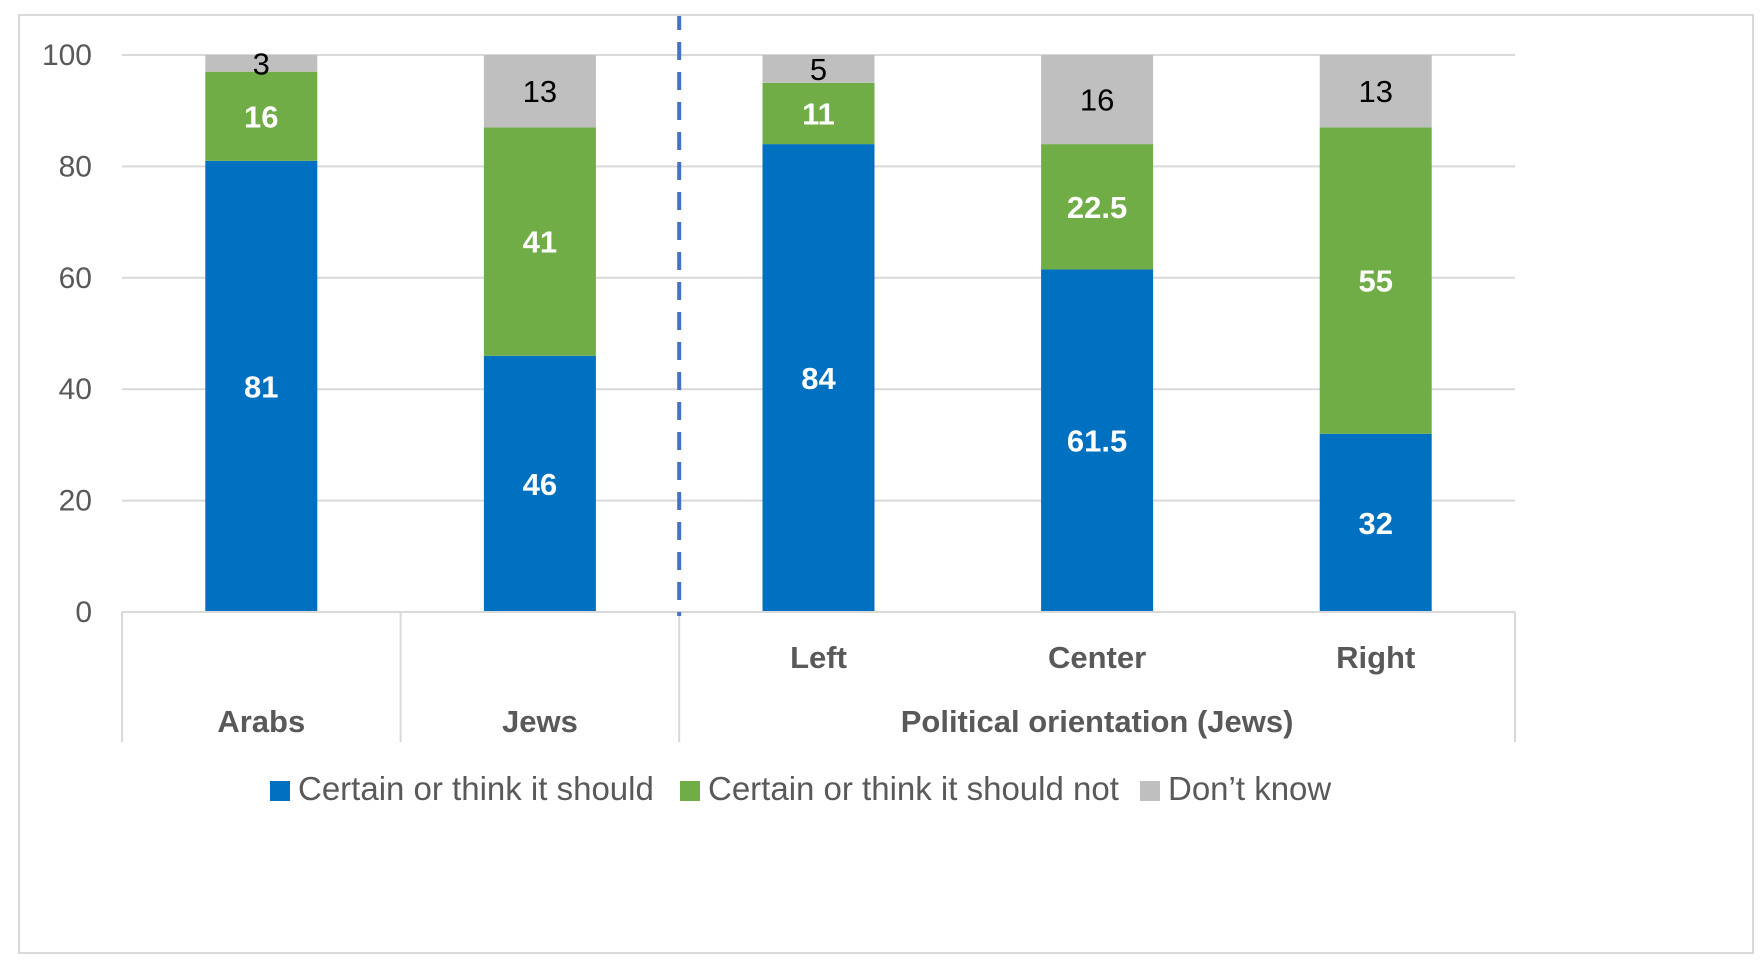 This screenshot has width=1764, height=965. I want to click on legend-label-series-3: Don’t know, so click(1249, 788).